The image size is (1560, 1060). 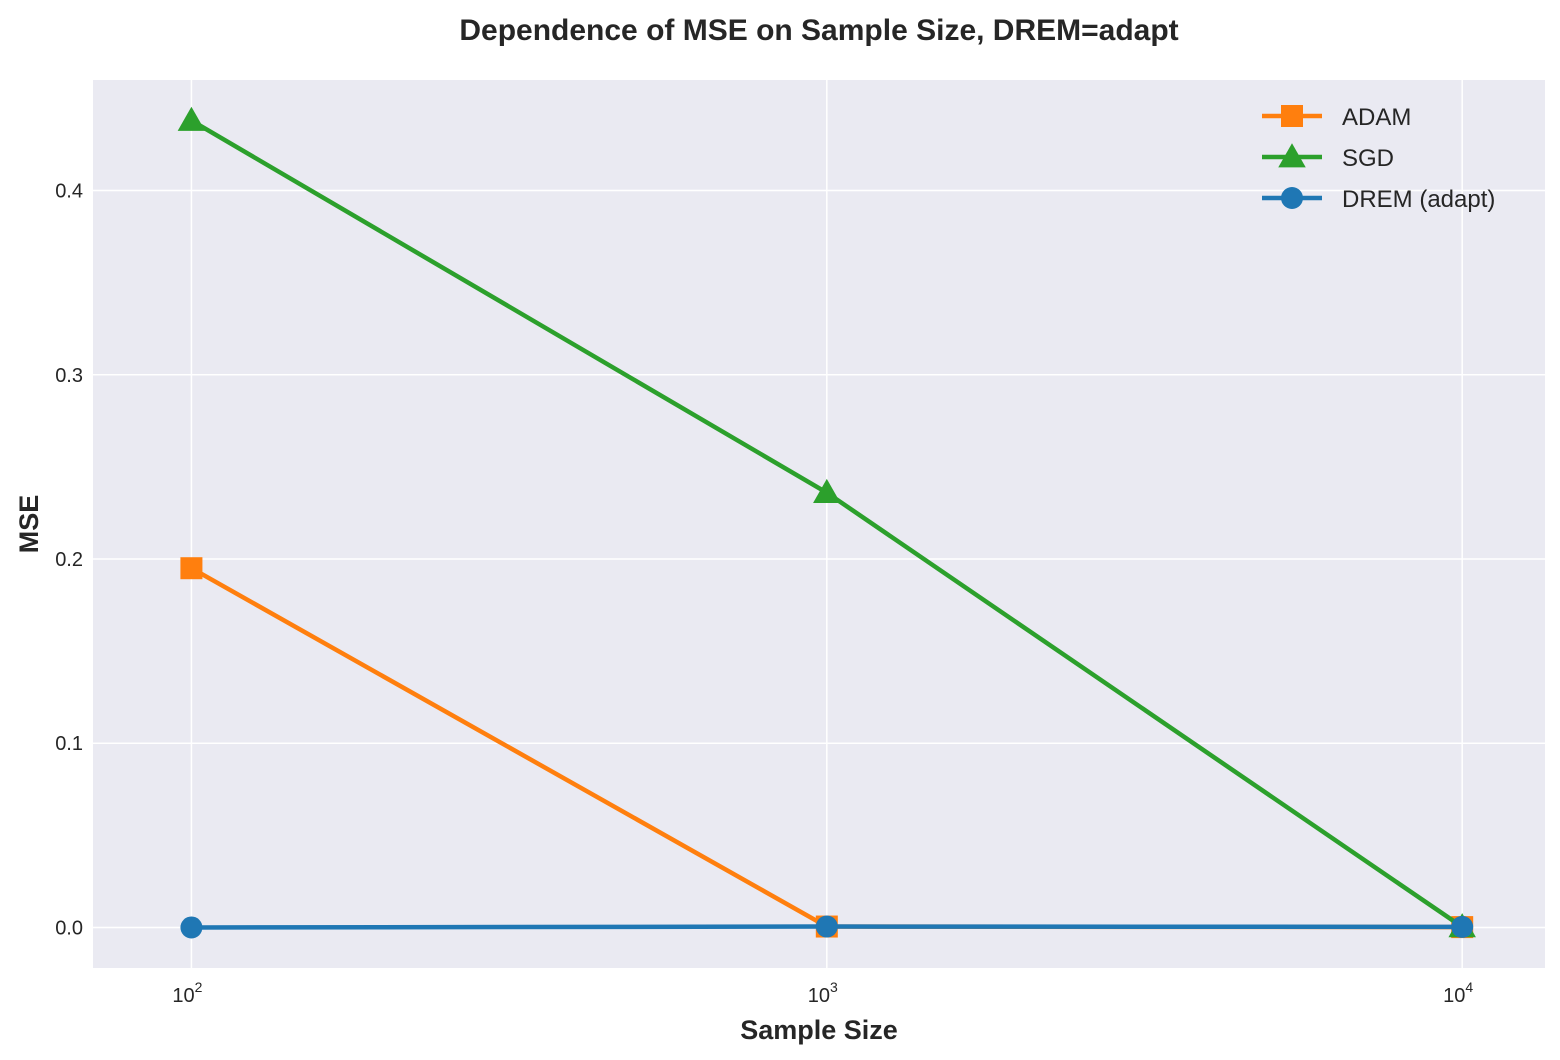 I want to click on y-tick-label: 0.2, so click(x=69, y=560).